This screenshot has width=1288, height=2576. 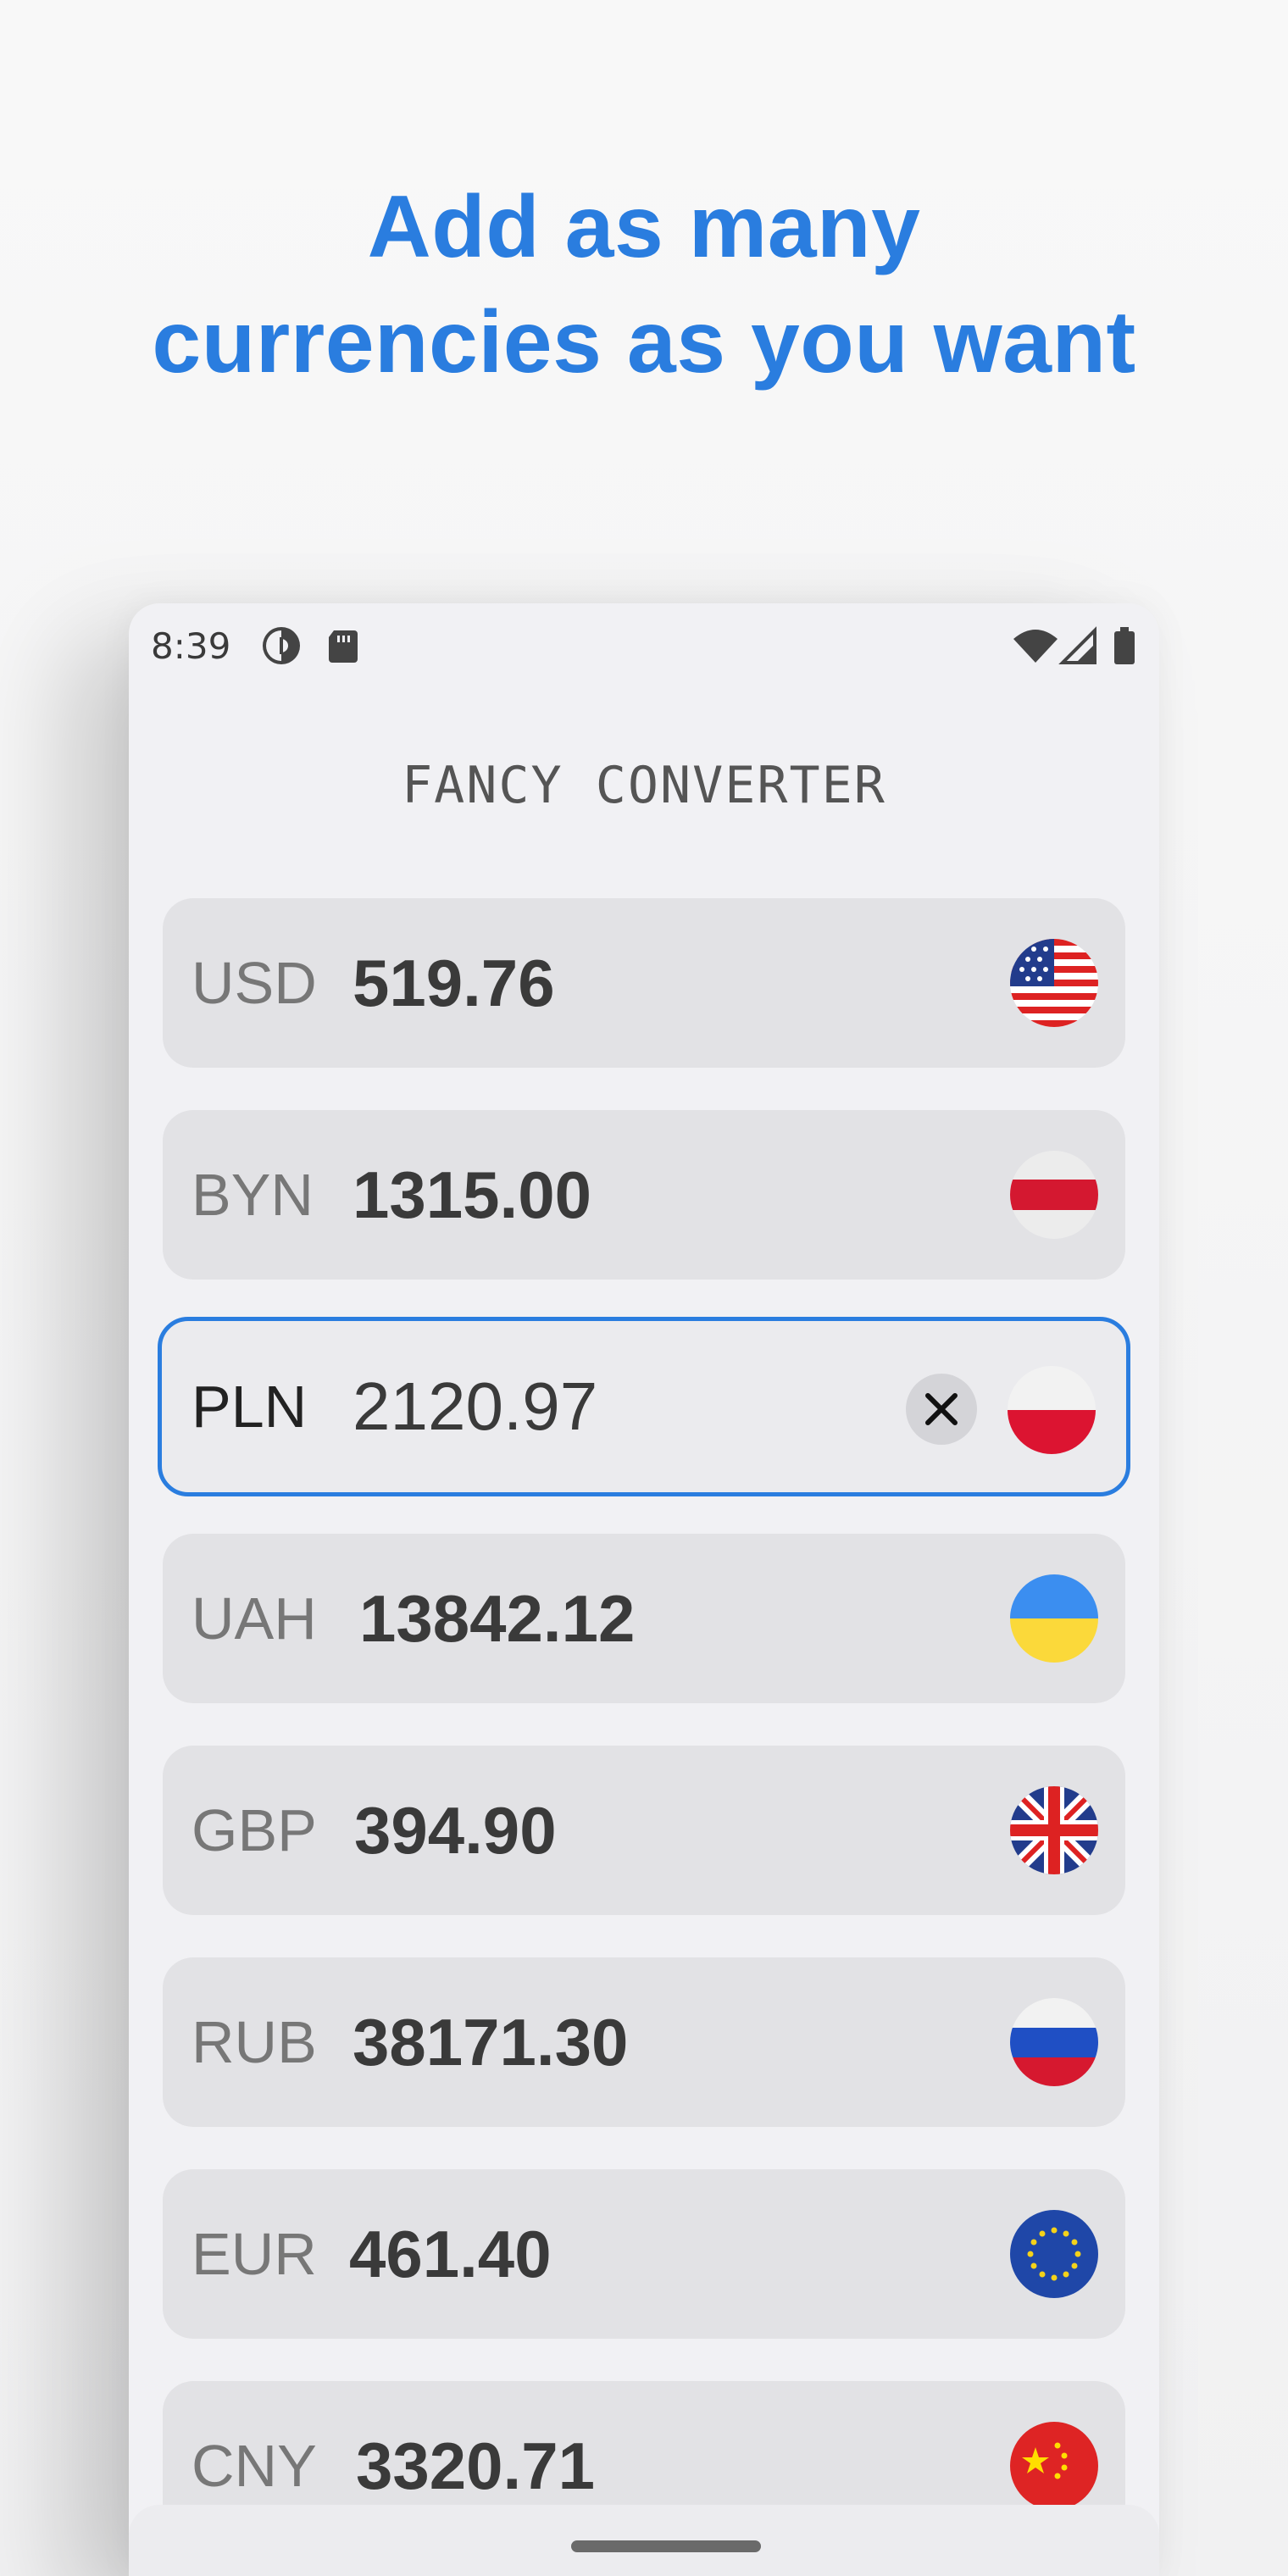 What do you see at coordinates (644, 342) in the screenshot?
I see `headline-line-2: currencies as you want` at bounding box center [644, 342].